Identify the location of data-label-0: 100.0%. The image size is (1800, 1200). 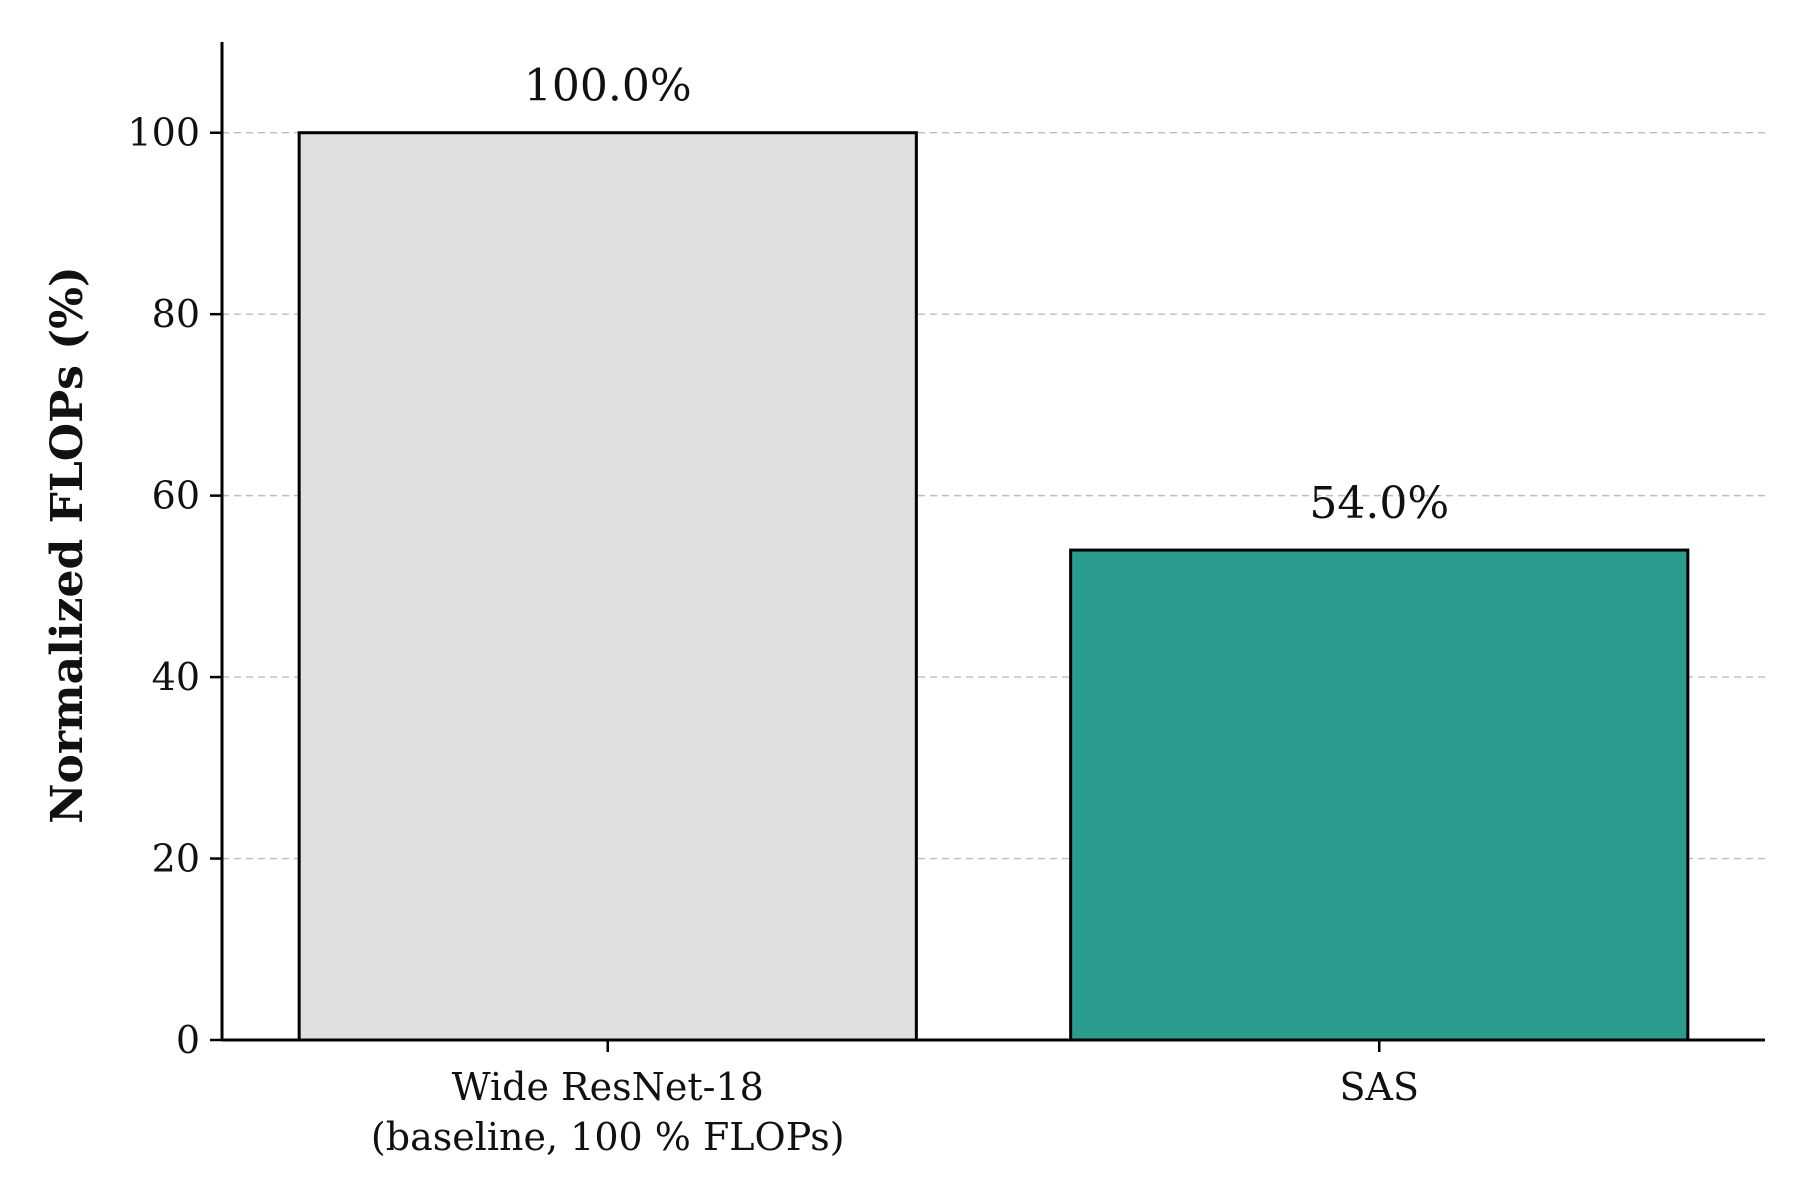
(608, 86).